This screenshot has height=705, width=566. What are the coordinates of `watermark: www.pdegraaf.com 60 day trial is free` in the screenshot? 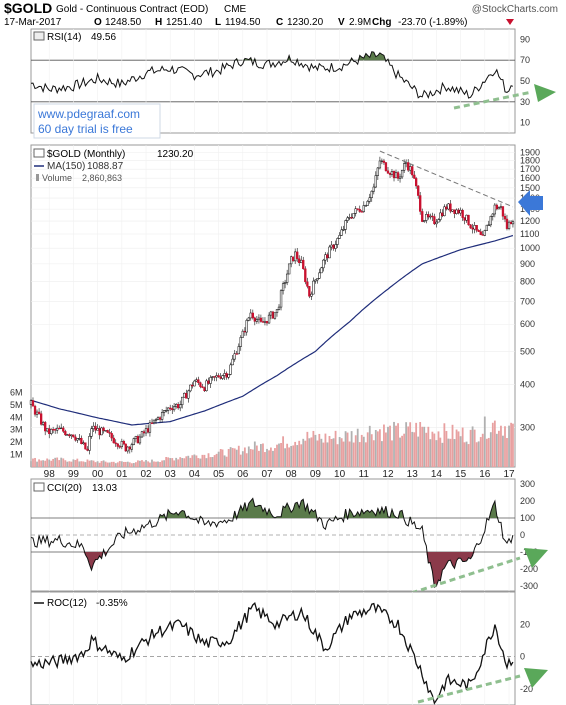 It's located at (97, 121).